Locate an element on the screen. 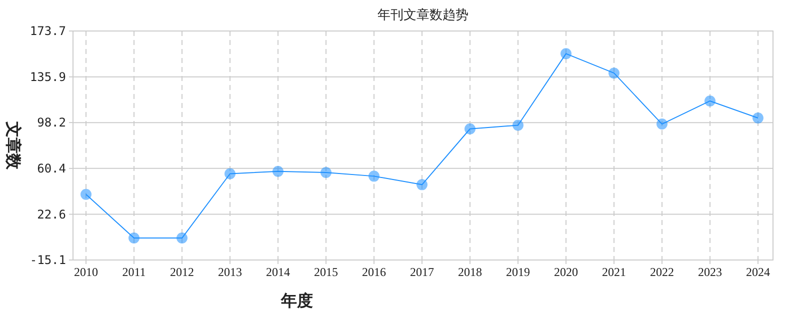  x-tick-label: 2024 is located at coordinates (758, 272).